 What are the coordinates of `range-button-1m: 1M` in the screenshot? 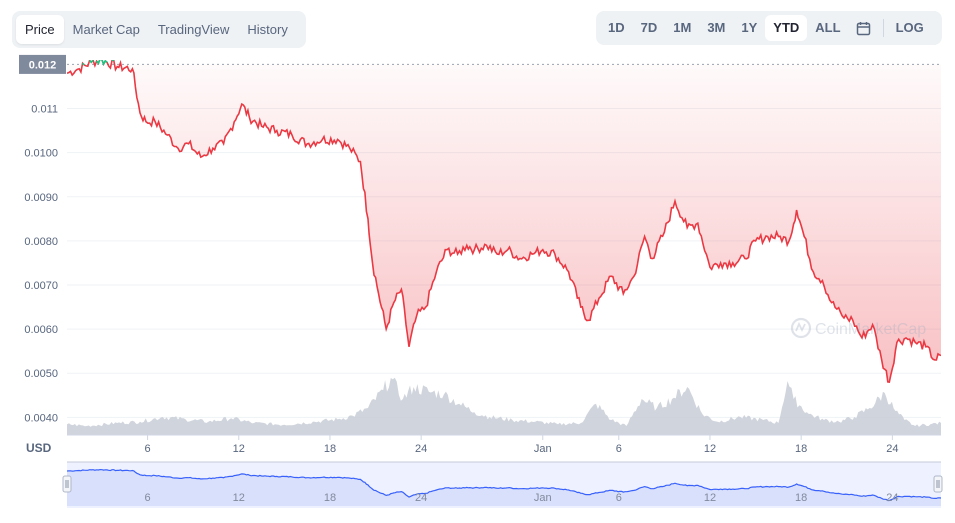 It's located at (682, 27).